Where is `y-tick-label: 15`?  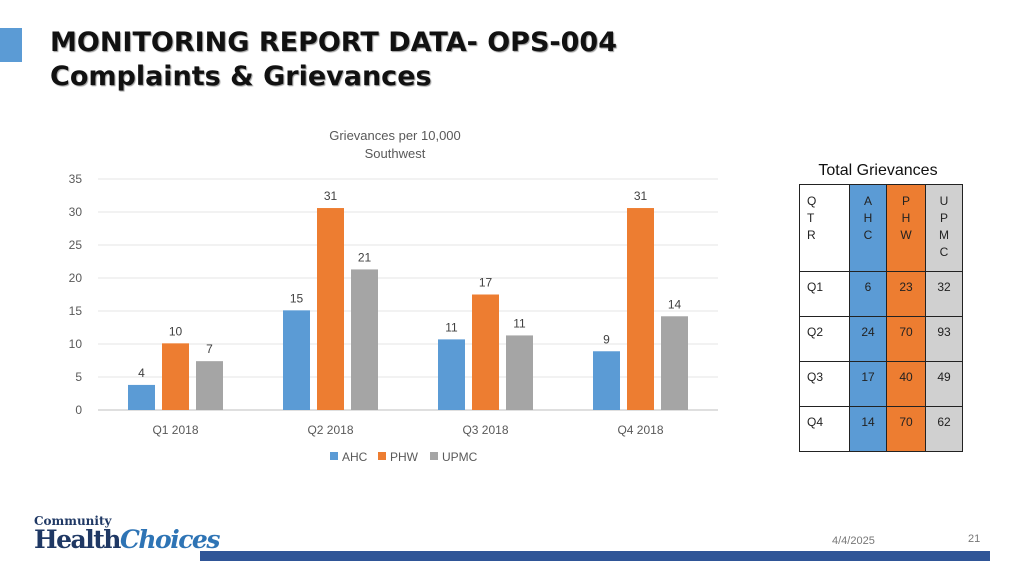 y-tick-label: 15 is located at coordinates (76, 311).